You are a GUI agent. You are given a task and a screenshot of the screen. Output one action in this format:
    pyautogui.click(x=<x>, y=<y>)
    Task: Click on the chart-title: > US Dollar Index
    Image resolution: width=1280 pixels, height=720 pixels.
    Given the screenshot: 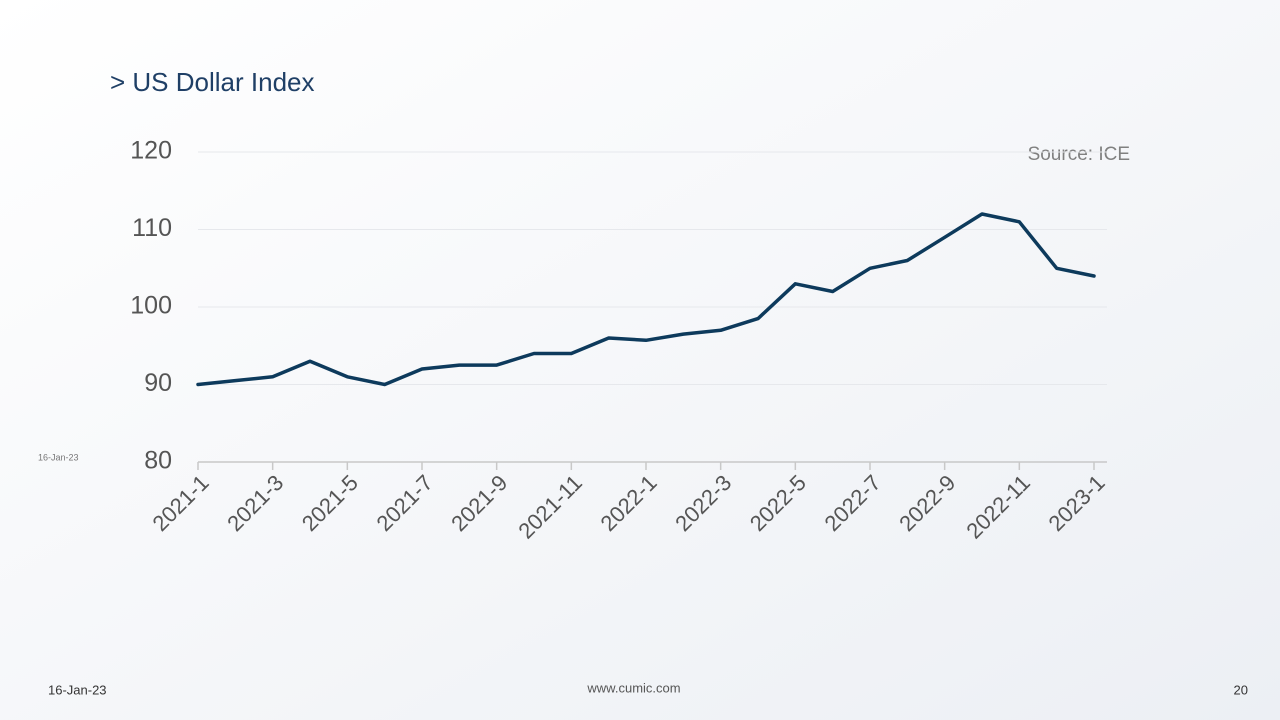 What is the action you would take?
    pyautogui.click(x=212, y=82)
    